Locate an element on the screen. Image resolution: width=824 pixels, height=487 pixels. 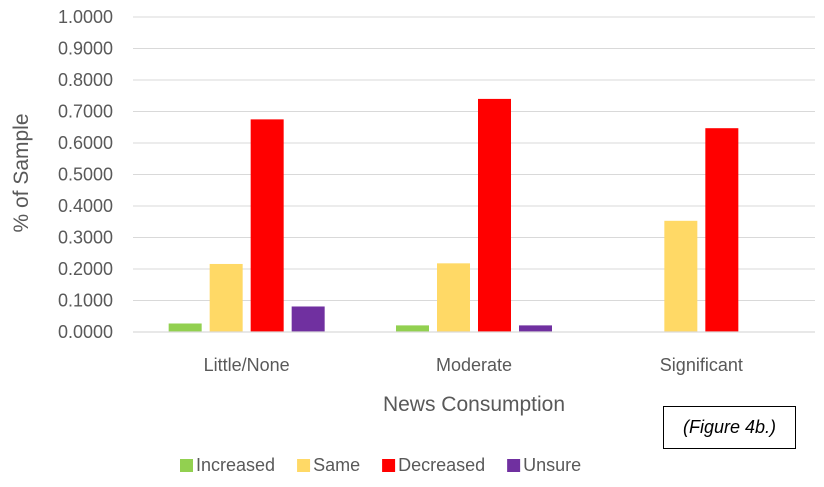
y-tick-label: 0.1000 is located at coordinates (85, 301).